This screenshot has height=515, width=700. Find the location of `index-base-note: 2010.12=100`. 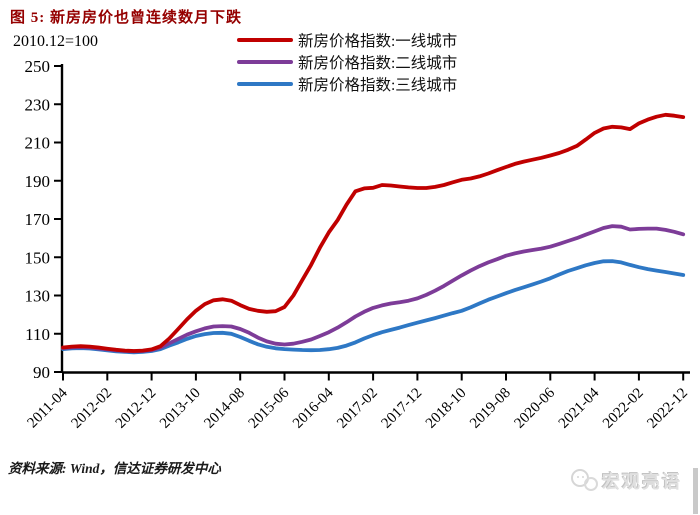

index-base-note: 2010.12=100 is located at coordinates (56, 41).